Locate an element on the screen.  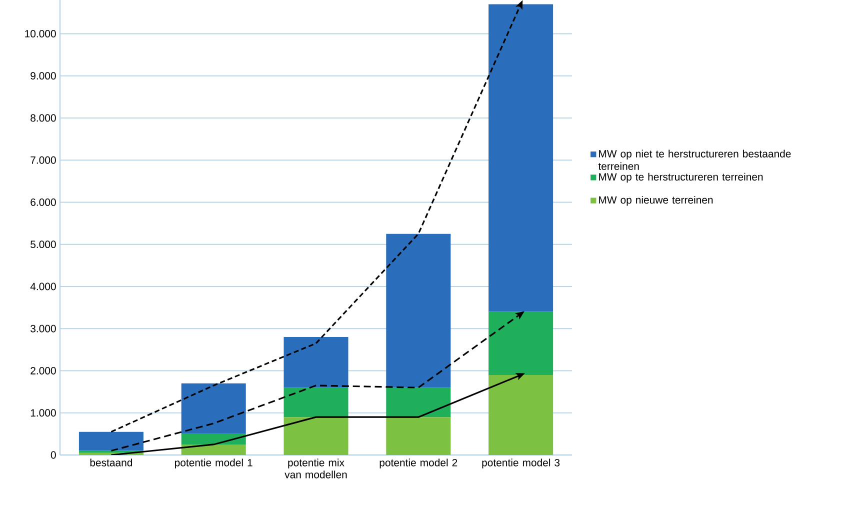
x-tick-label: potentie model 1 is located at coordinates (213, 463).